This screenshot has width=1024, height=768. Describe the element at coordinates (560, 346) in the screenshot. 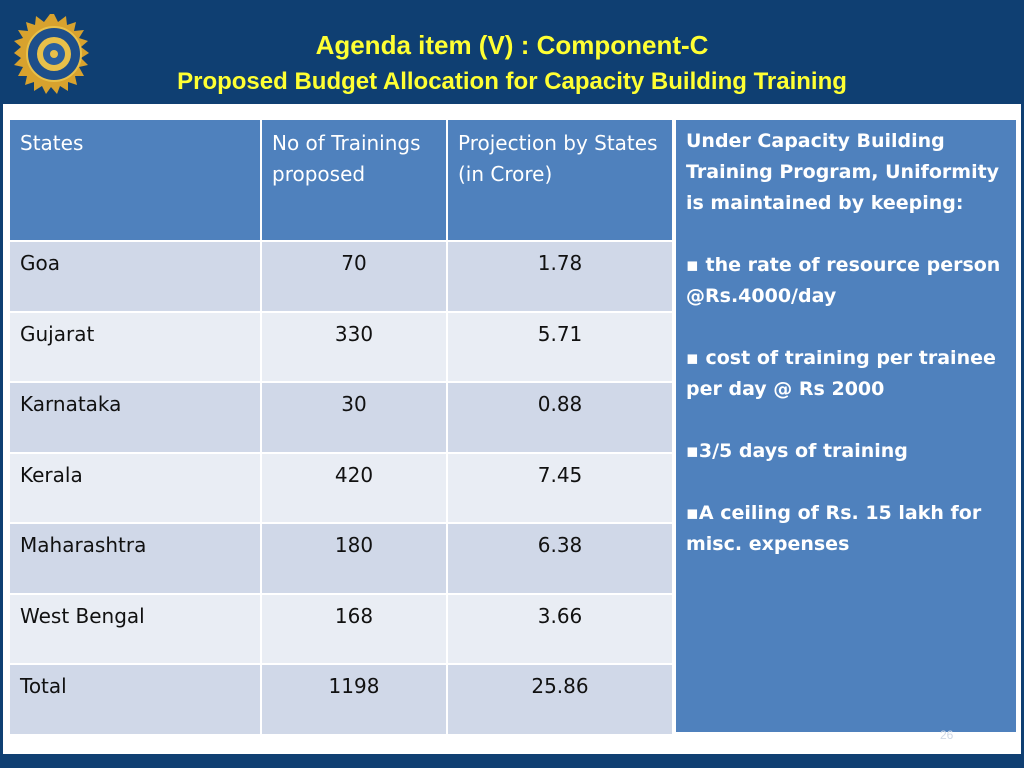

I see `cell-projection: 5.71` at that location.